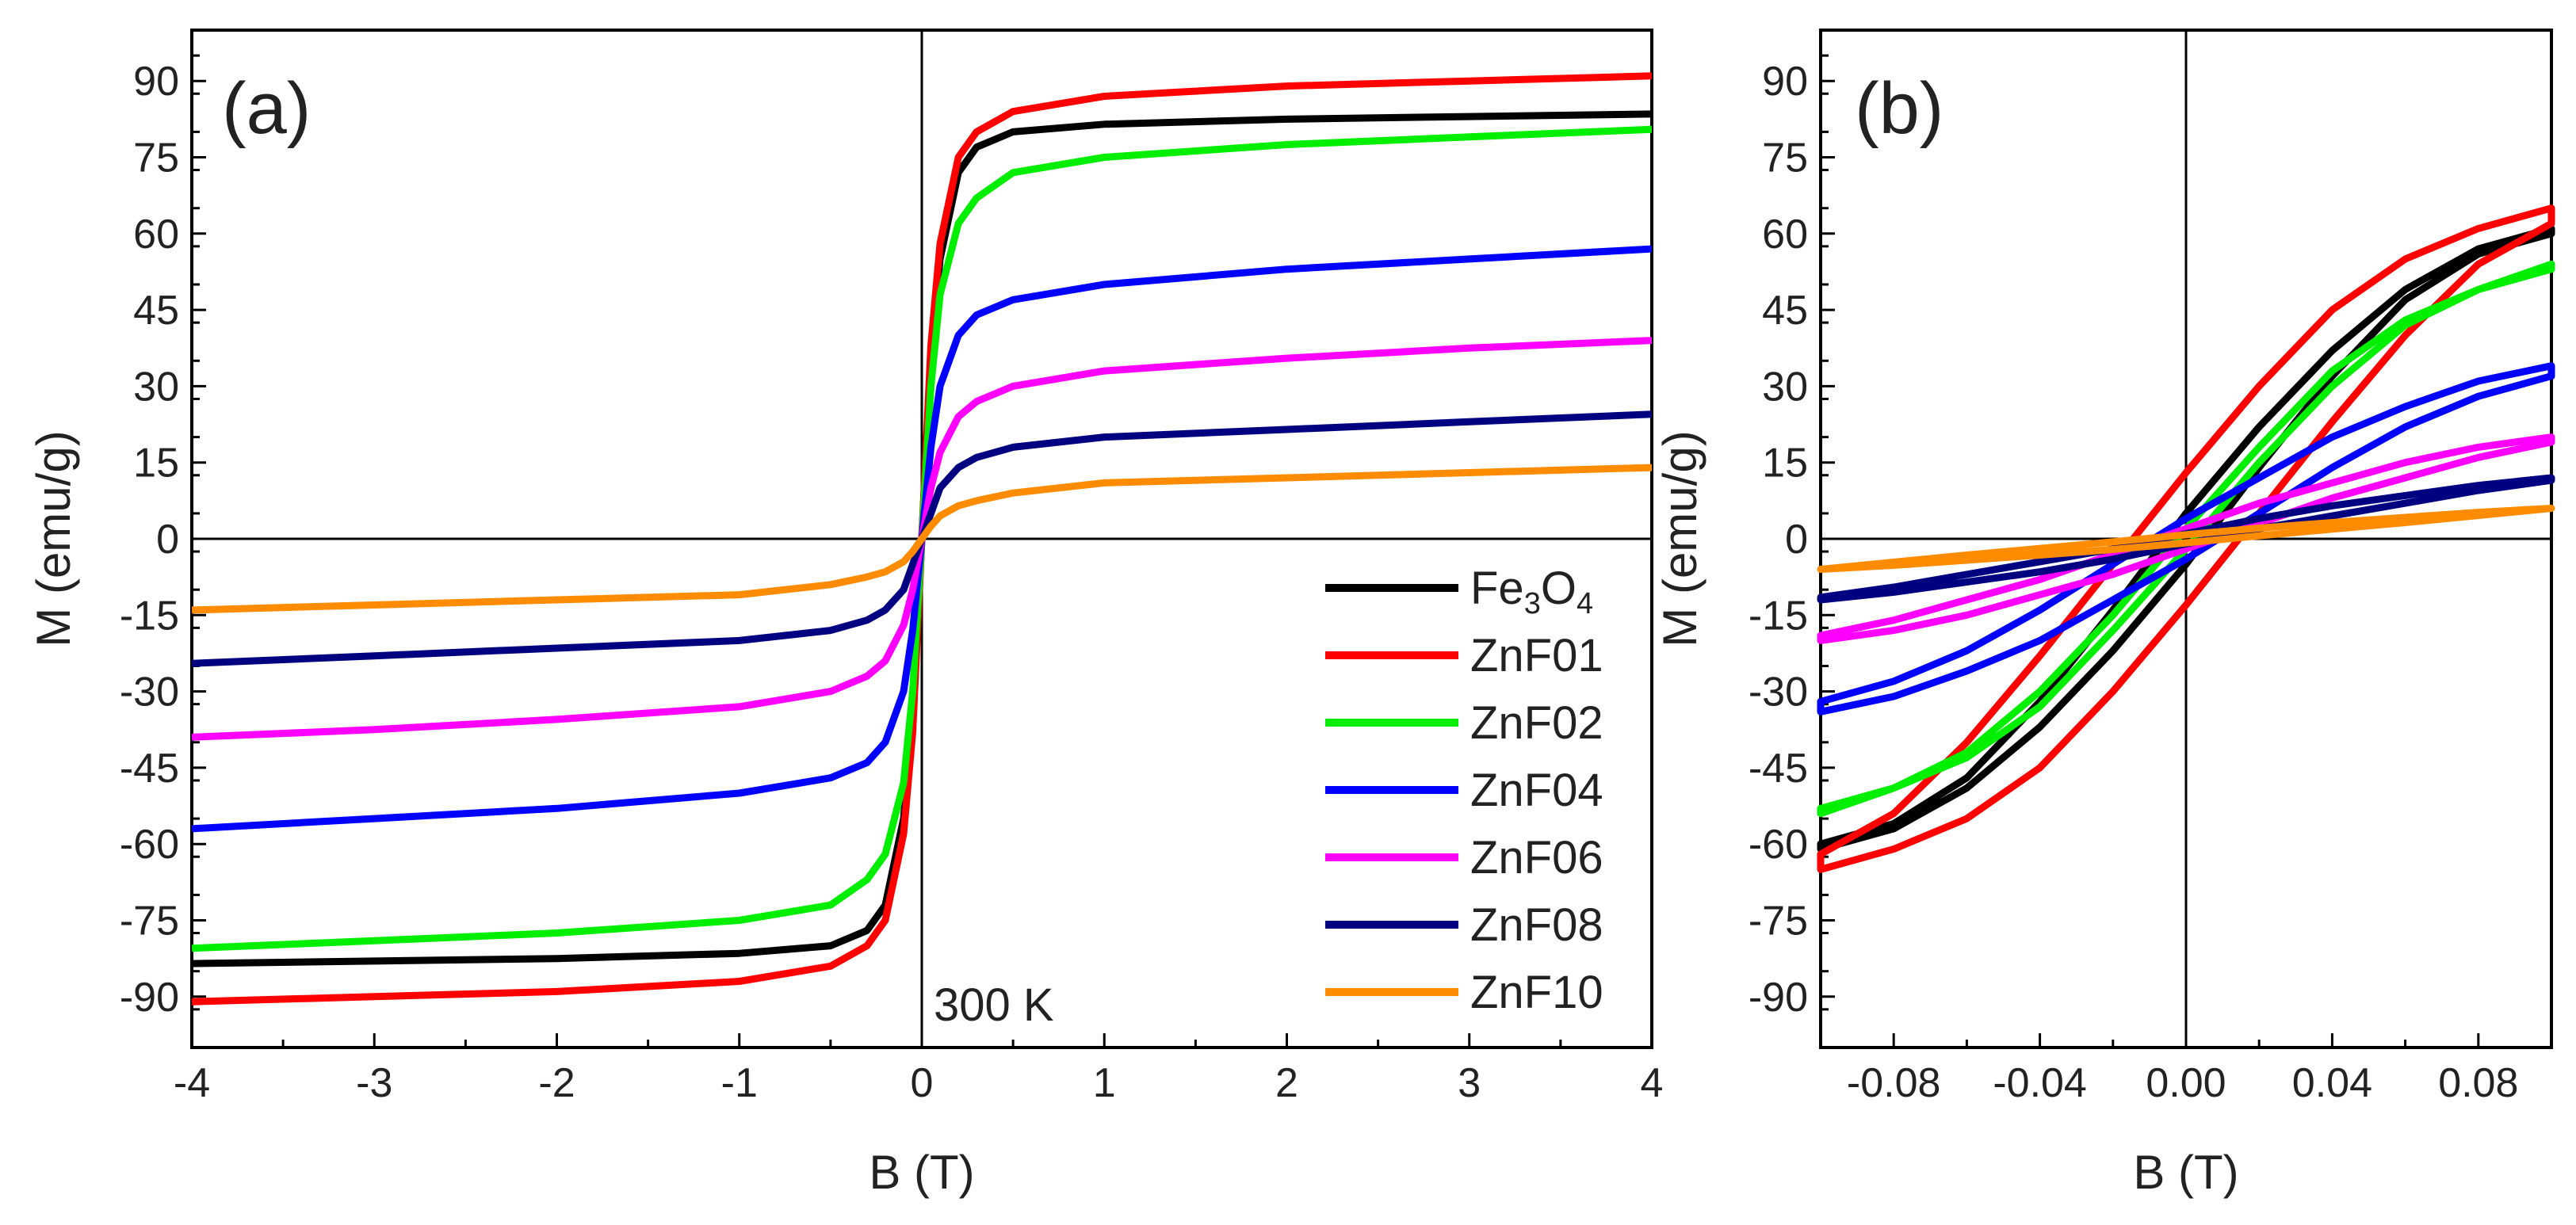  What do you see at coordinates (739, 1083) in the screenshot?
I see `x-tick-label: -1` at bounding box center [739, 1083].